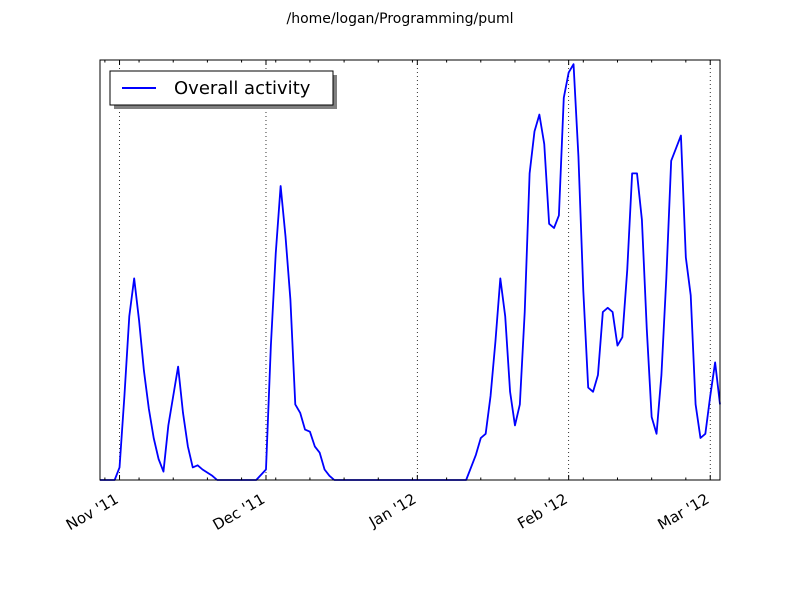  I want to click on x-tick-label-dec-11: Dec '11, so click(239, 512).